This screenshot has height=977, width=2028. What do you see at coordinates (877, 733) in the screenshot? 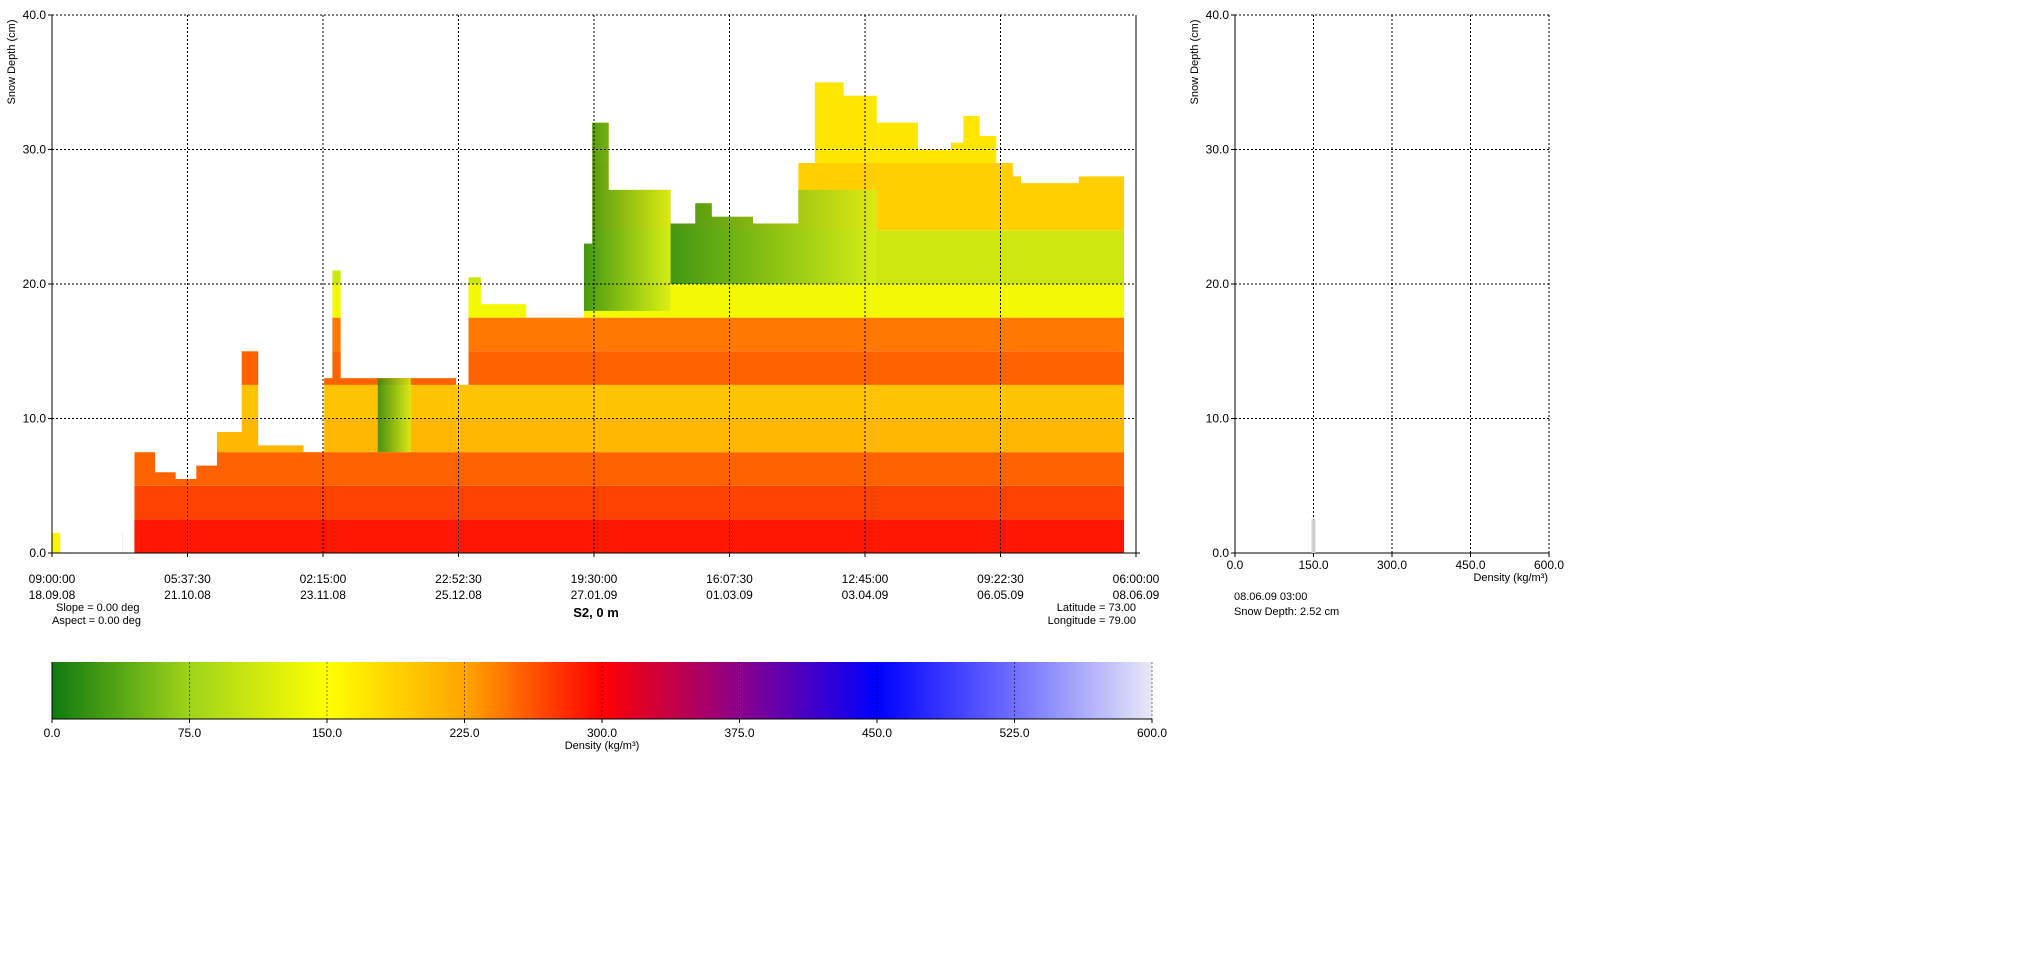
I see `colorbar-tick-label: 450.0` at bounding box center [877, 733].